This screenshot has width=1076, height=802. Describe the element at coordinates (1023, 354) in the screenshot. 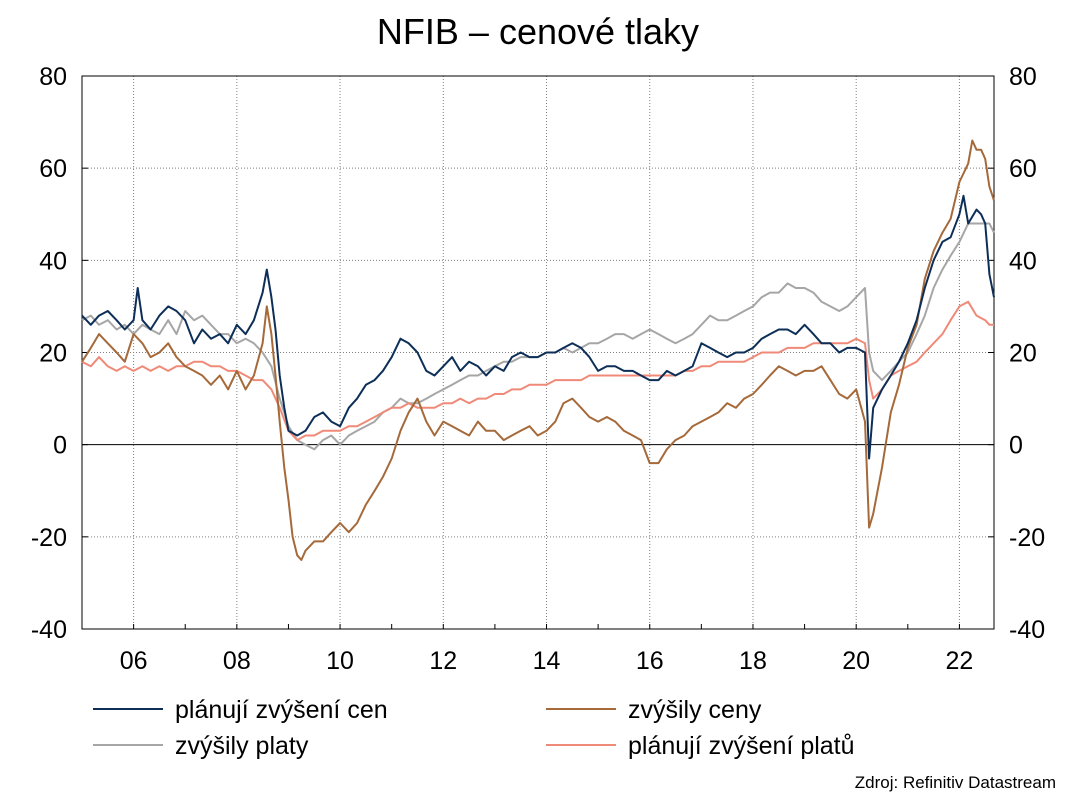

I see `y-tick-label-right: 20` at that location.